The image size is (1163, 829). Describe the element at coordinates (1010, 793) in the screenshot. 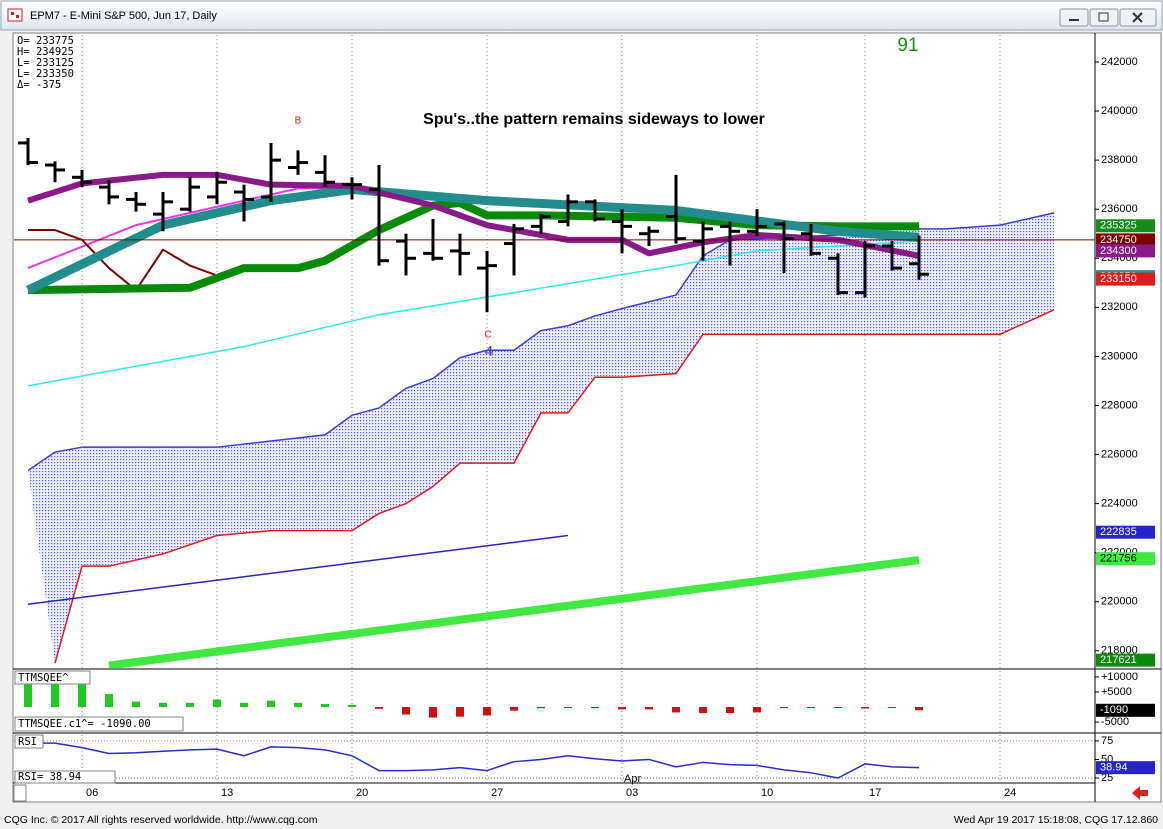

I see `x-tick-label: 24` at that location.